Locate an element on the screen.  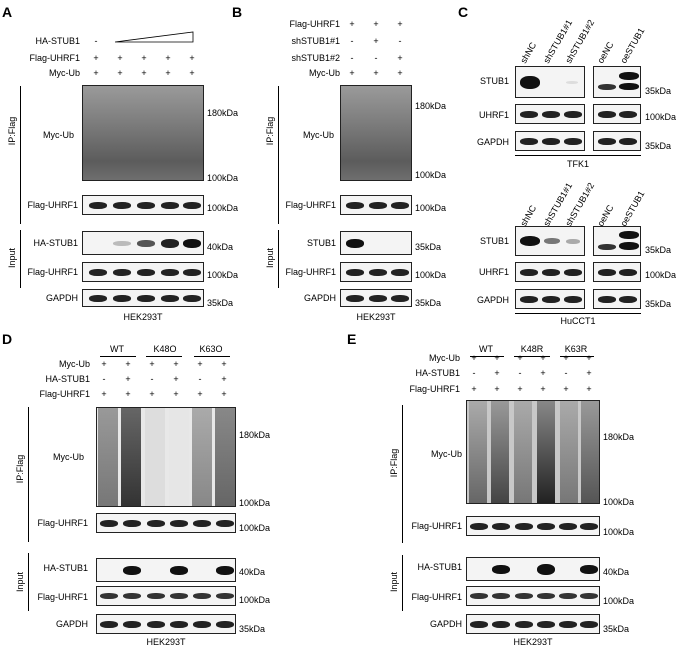
blot-flag-uhrf1 is located at coordinates (533, 526).